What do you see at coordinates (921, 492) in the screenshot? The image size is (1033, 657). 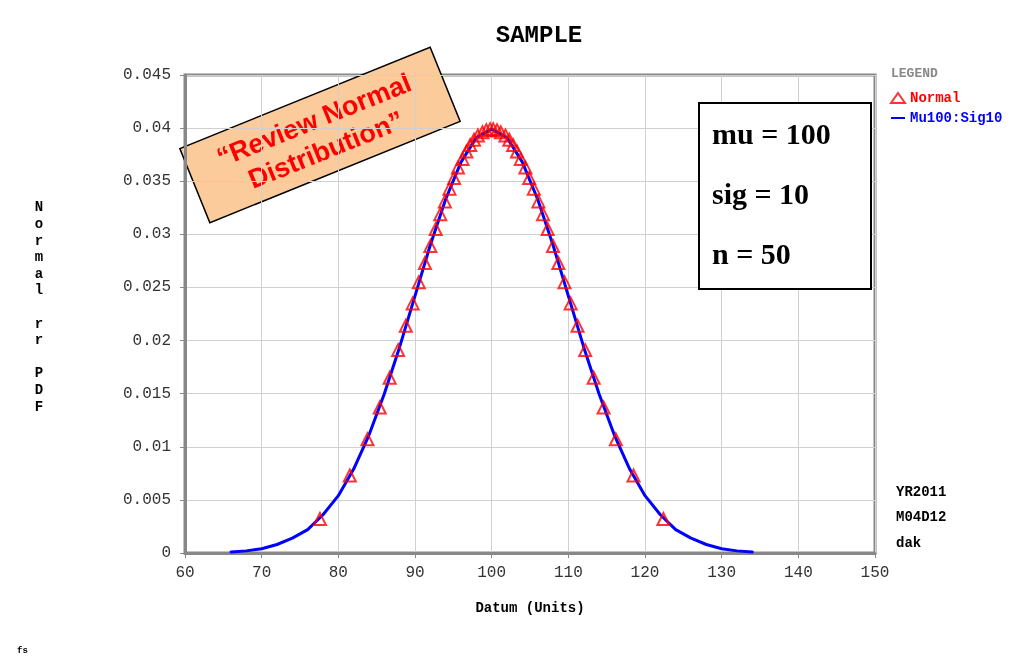 I see `text: YR2011` at bounding box center [921, 492].